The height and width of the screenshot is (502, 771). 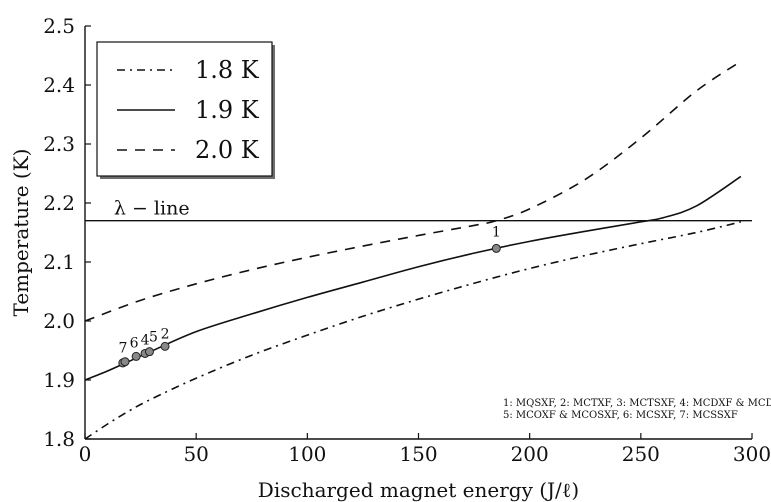 What do you see at coordinates (152, 209) in the screenshot?
I see `lambda-line-label: λ − line` at bounding box center [152, 209].